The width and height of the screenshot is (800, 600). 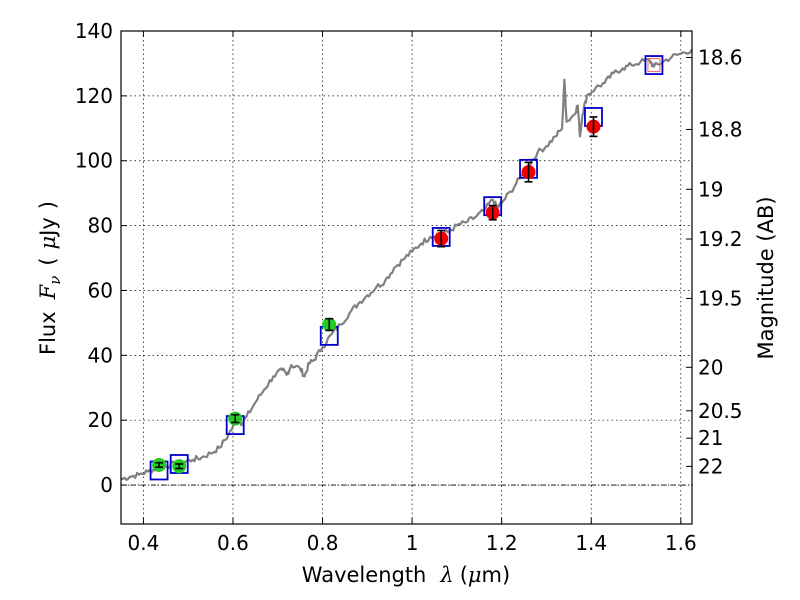 What do you see at coordinates (766, 277) in the screenshot?
I see `secondary-y-axis-title: Magnitude (AB)` at bounding box center [766, 277].